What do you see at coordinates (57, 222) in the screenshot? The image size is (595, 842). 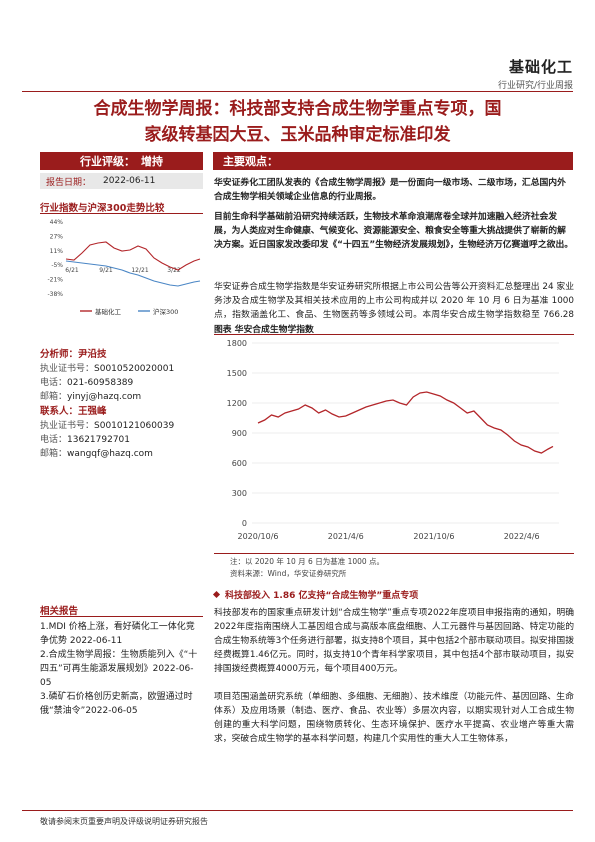 I see `y-tick-label: 44%` at bounding box center [57, 222].